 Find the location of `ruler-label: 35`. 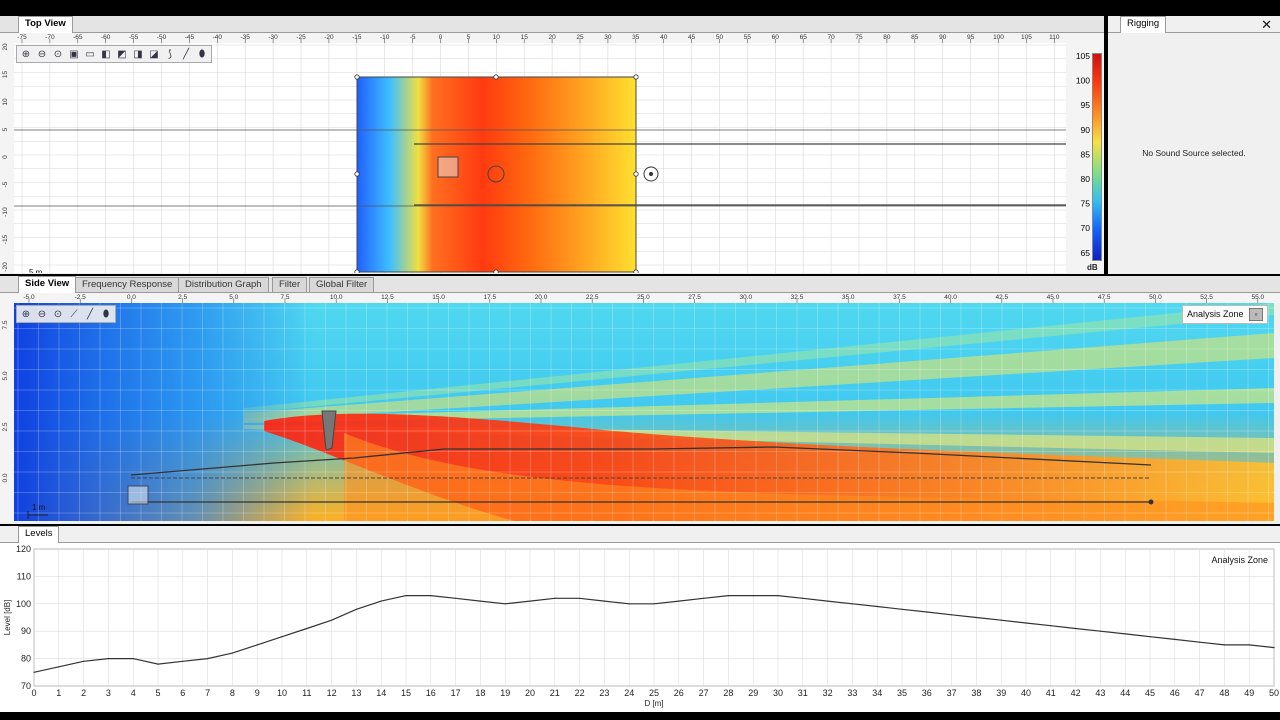

ruler-label: 35 is located at coordinates (636, 37).